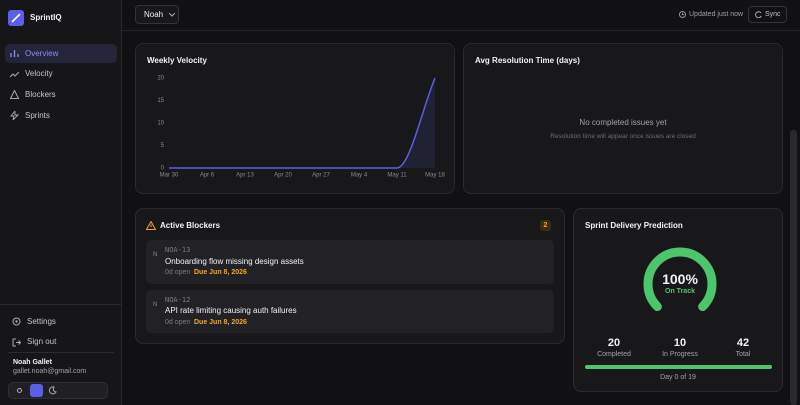 The image size is (800, 405). I want to click on warning-icon, so click(151, 225).